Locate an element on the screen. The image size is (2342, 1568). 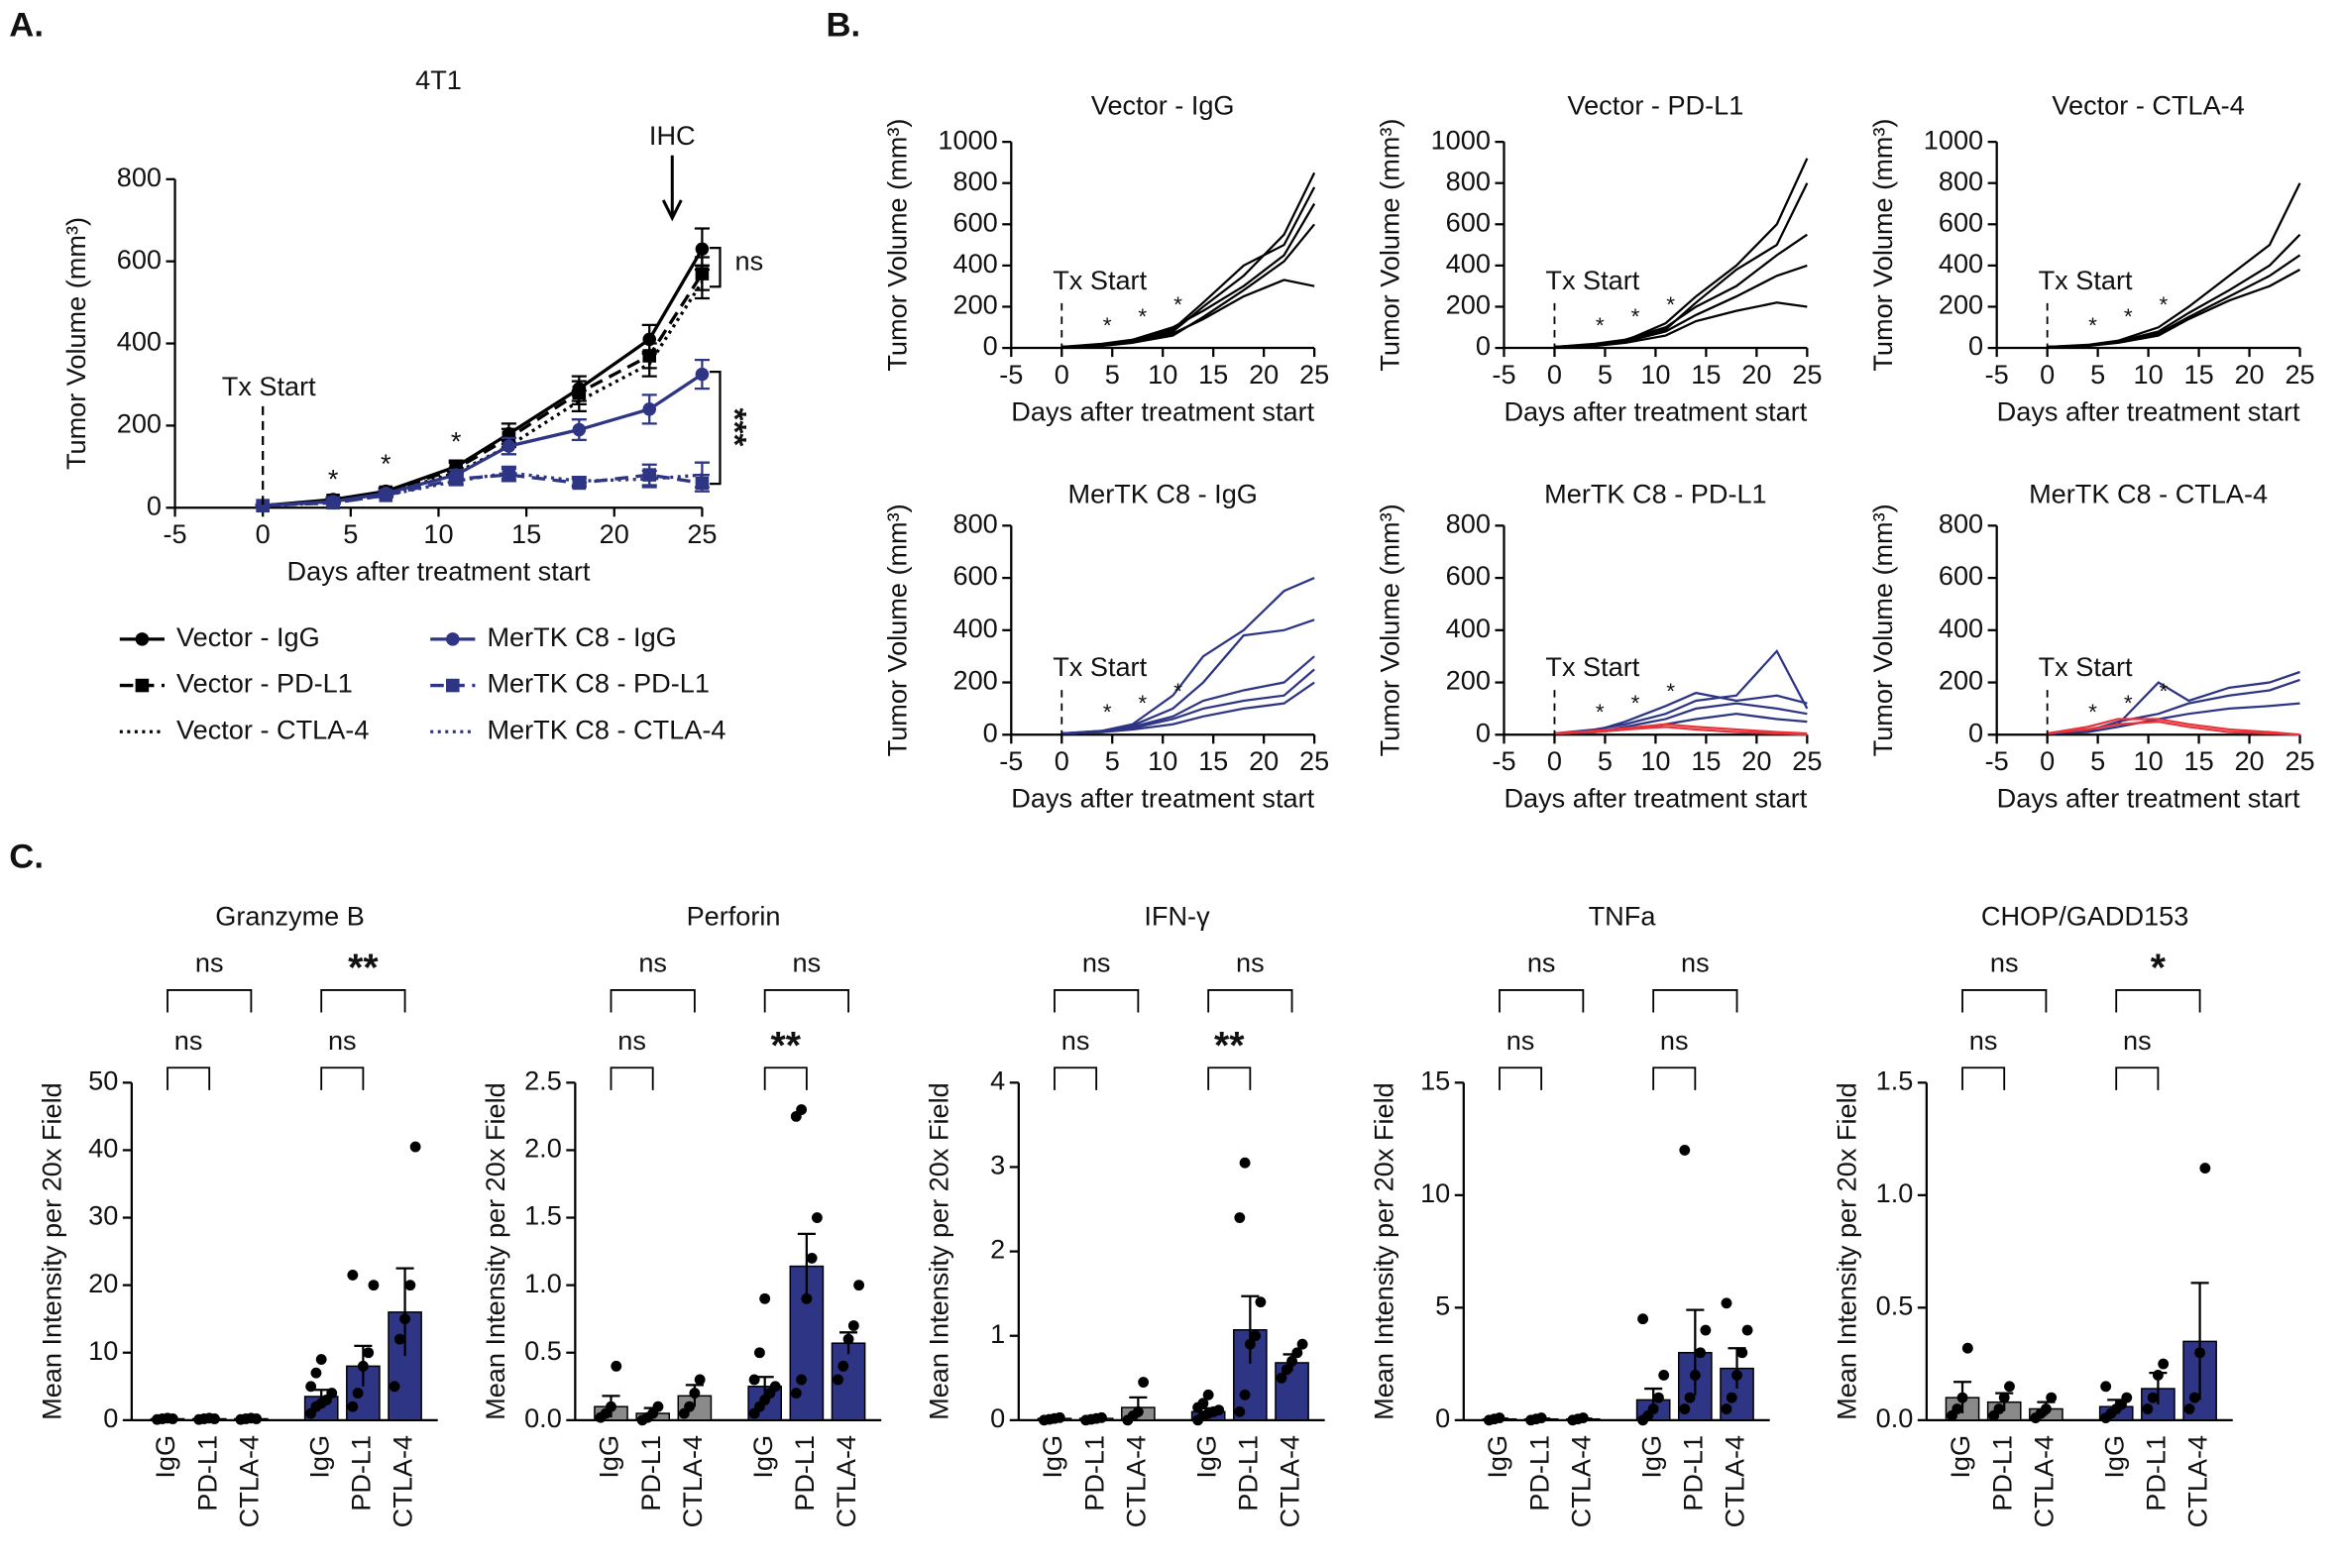
y-tick-label: 2 is located at coordinates (997, 1249).